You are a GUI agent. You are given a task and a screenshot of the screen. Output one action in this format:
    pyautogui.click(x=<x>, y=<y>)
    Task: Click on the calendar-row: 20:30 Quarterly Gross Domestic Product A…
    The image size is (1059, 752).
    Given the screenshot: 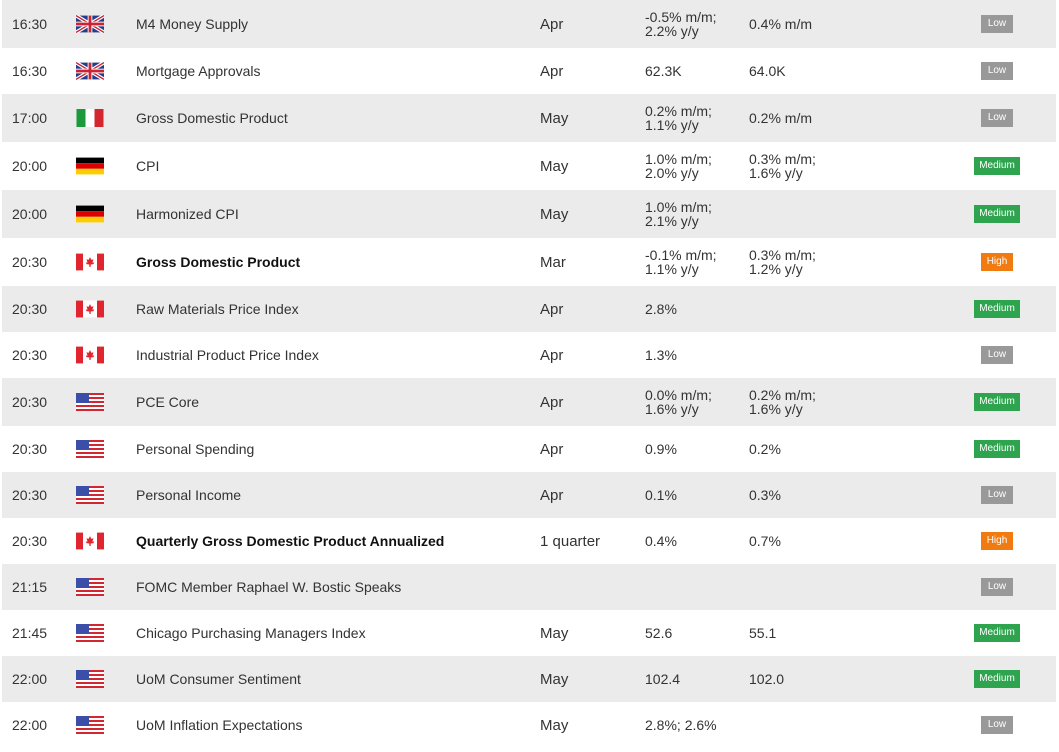 What is the action you would take?
    pyautogui.click(x=529, y=541)
    